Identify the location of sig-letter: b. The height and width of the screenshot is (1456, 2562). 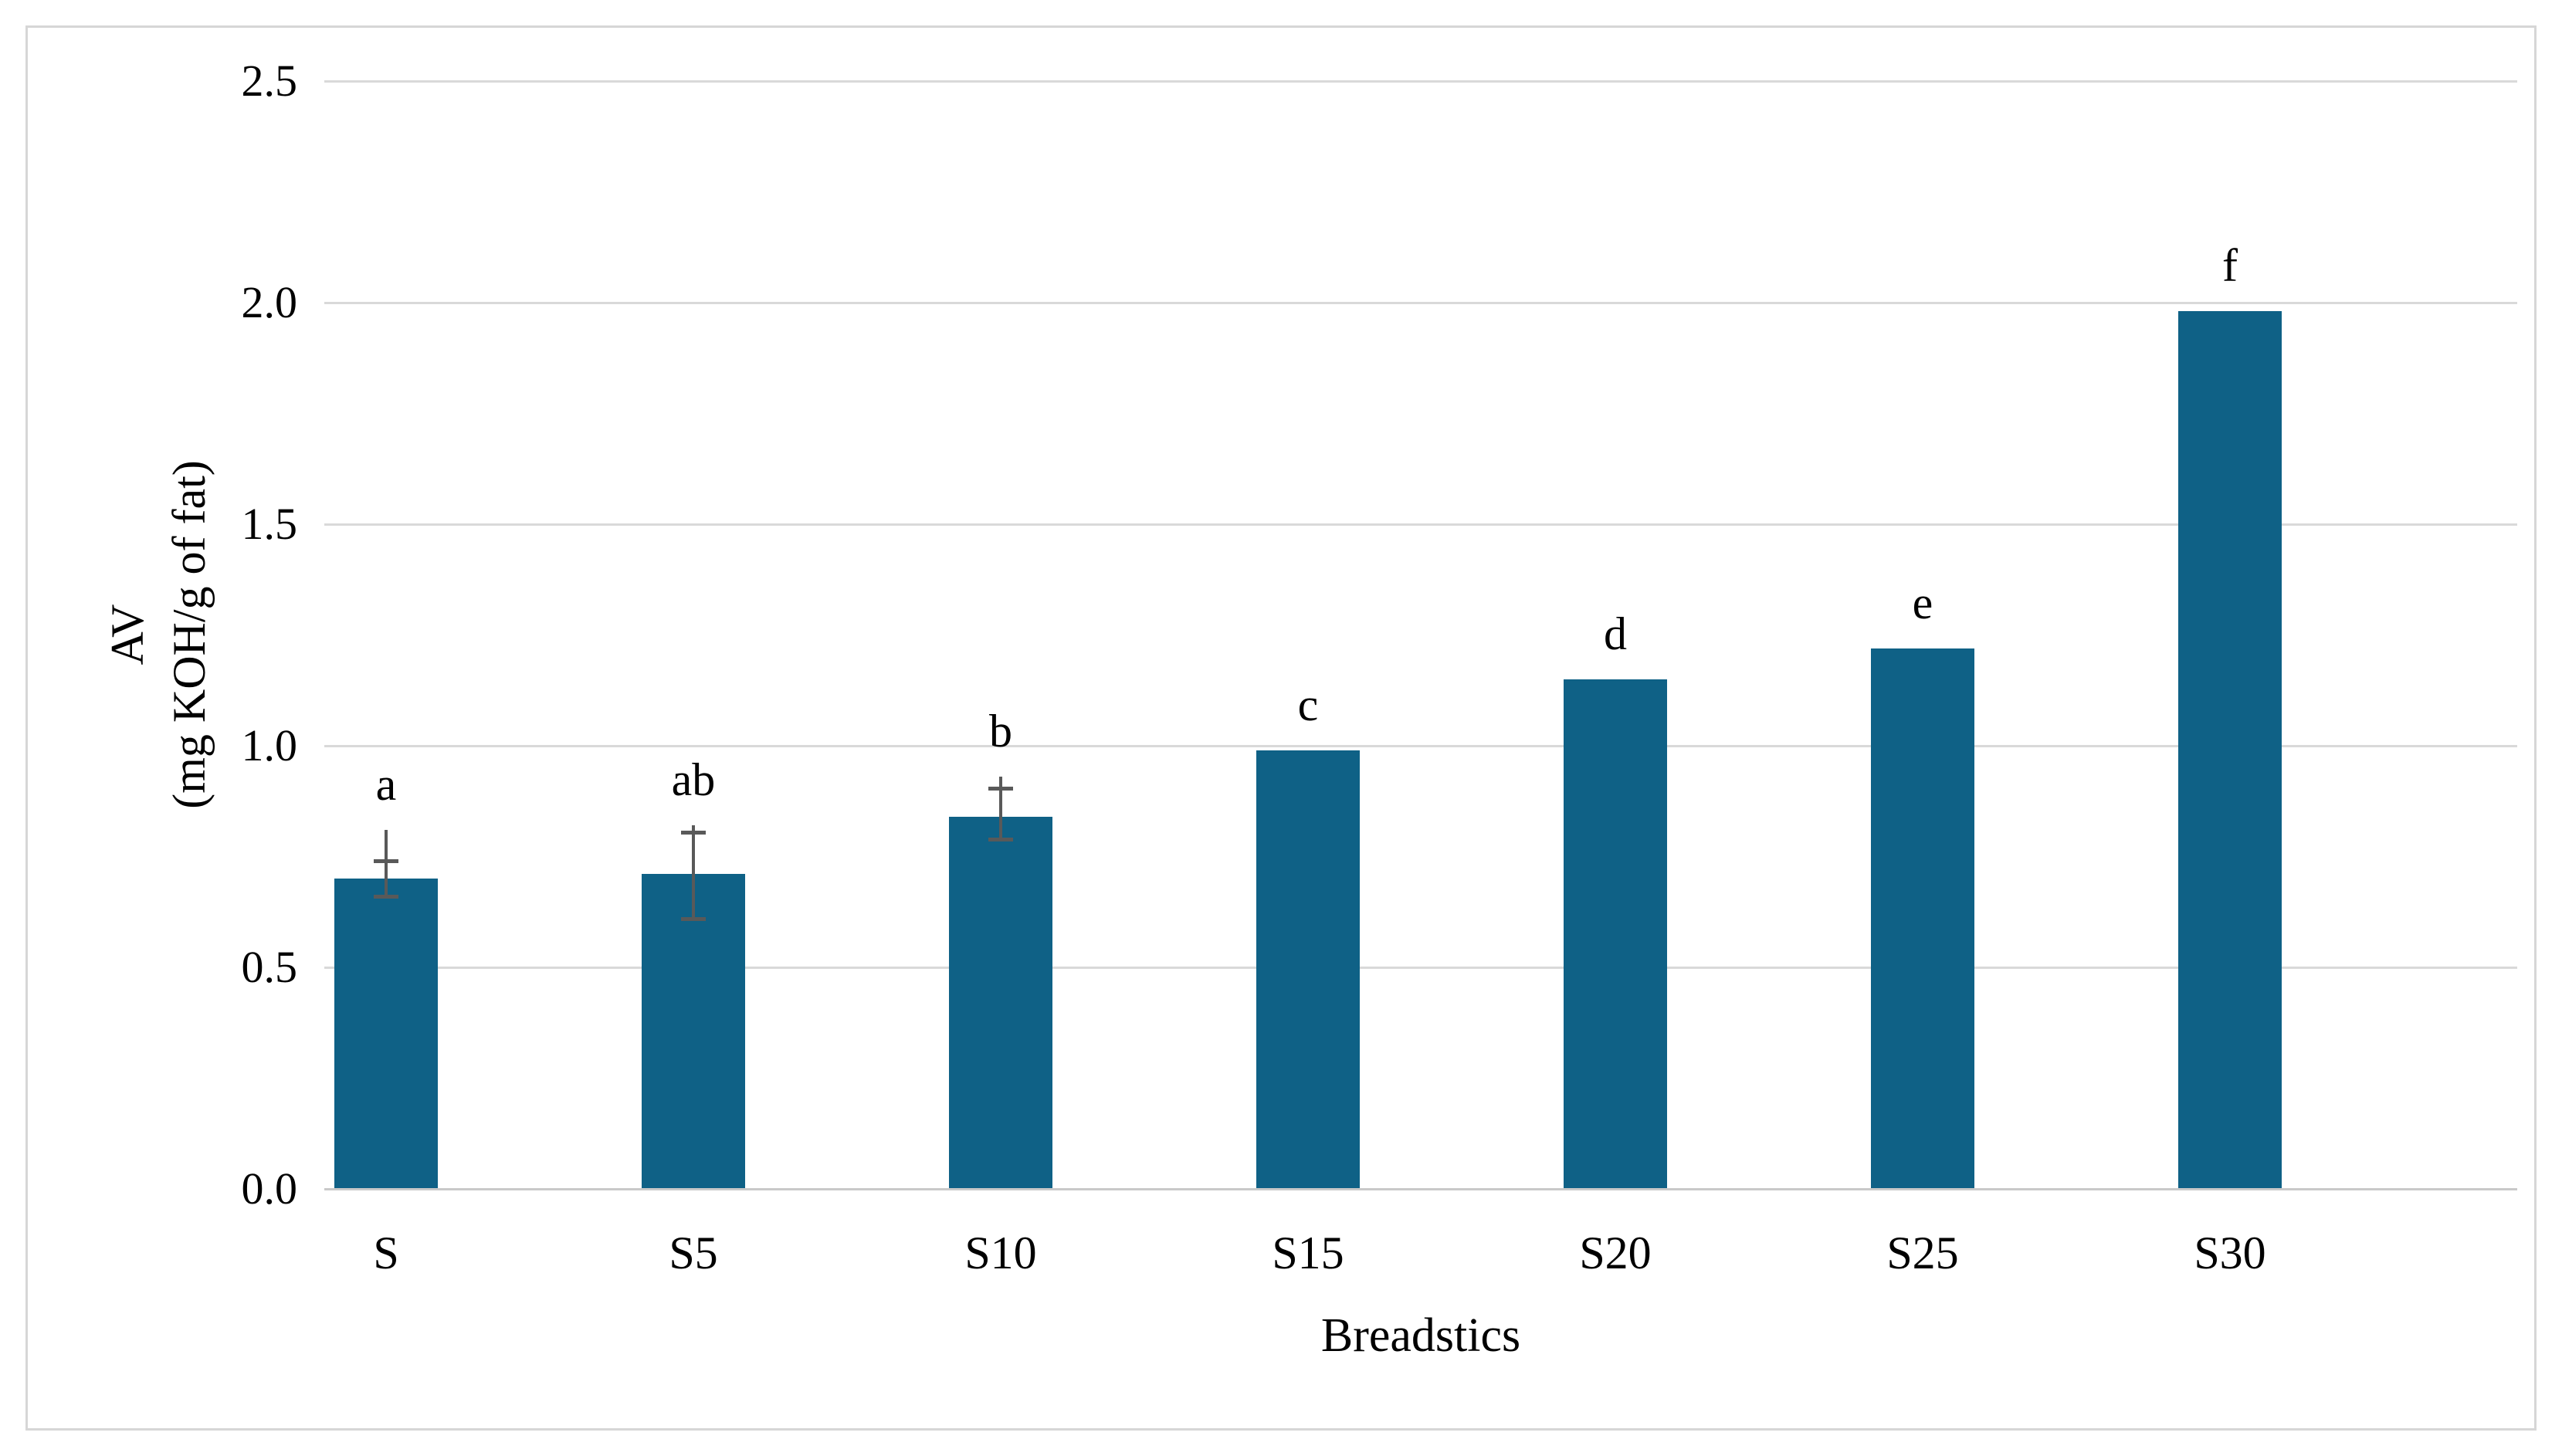
(1000, 732).